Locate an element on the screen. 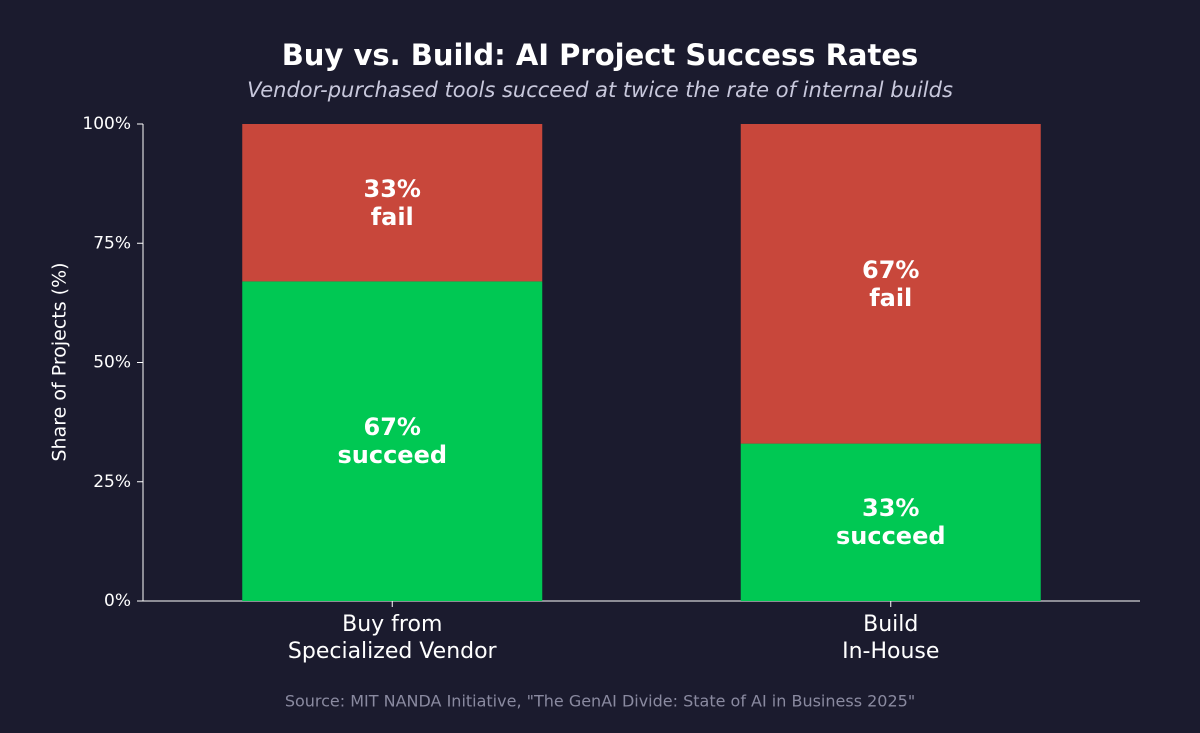 The image size is (1200, 733). y-tick-label: 0% is located at coordinates (117, 601).